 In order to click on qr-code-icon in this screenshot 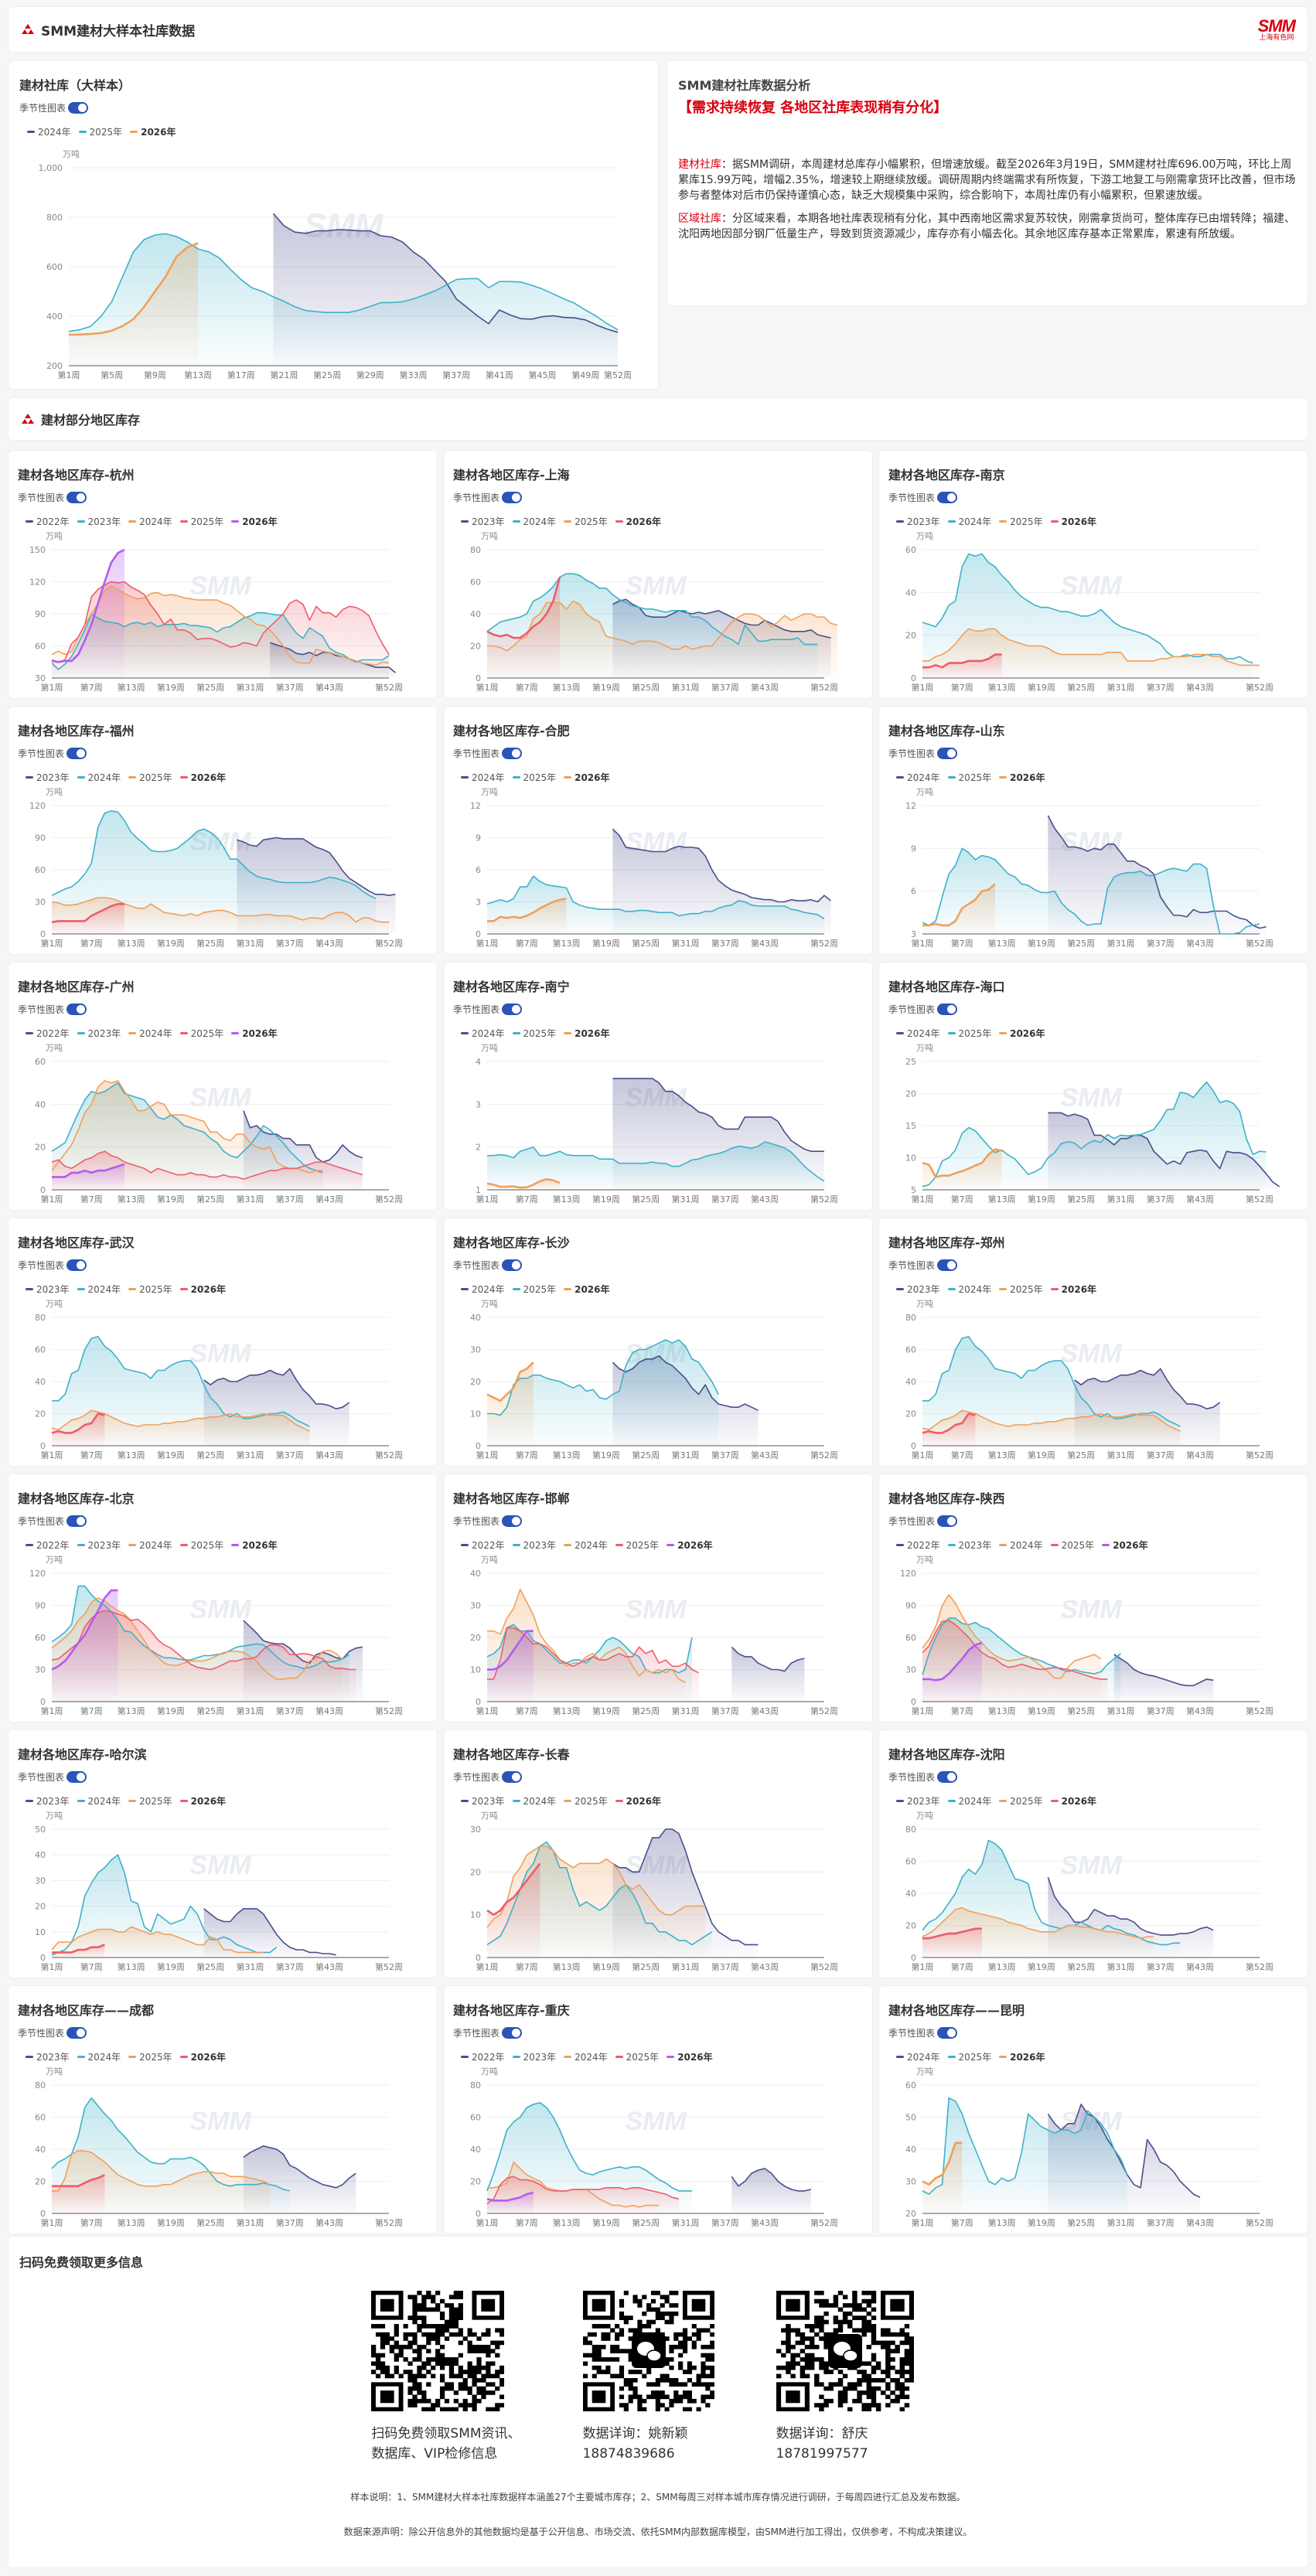, I will do `click(438, 2351)`.